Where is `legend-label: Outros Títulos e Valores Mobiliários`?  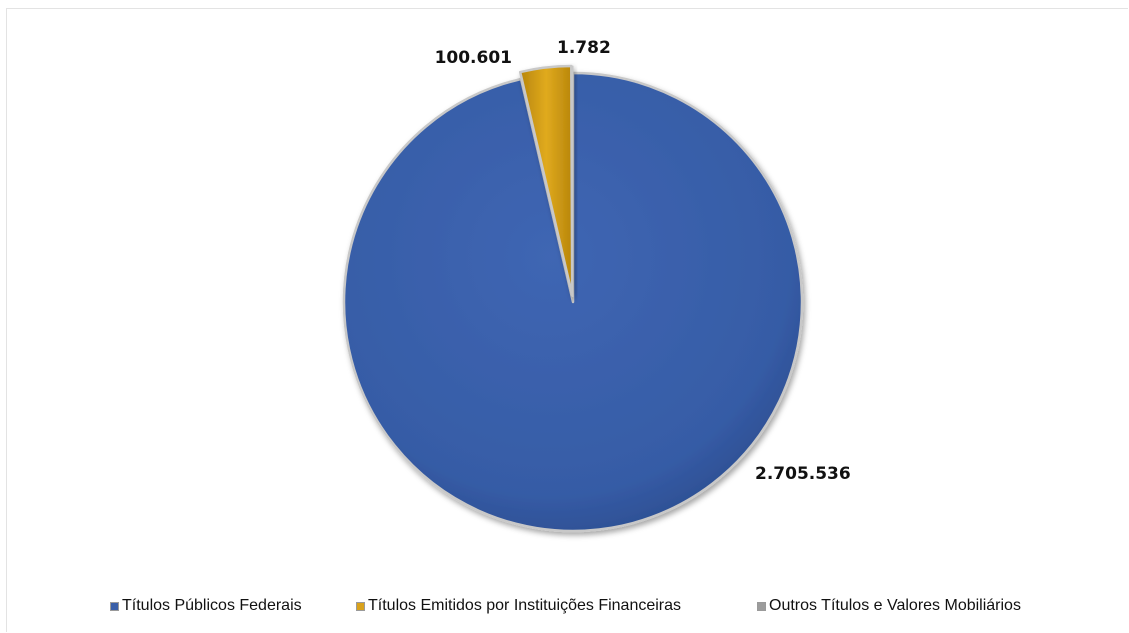 legend-label: Outros Títulos e Valores Mobiliários is located at coordinates (895, 605).